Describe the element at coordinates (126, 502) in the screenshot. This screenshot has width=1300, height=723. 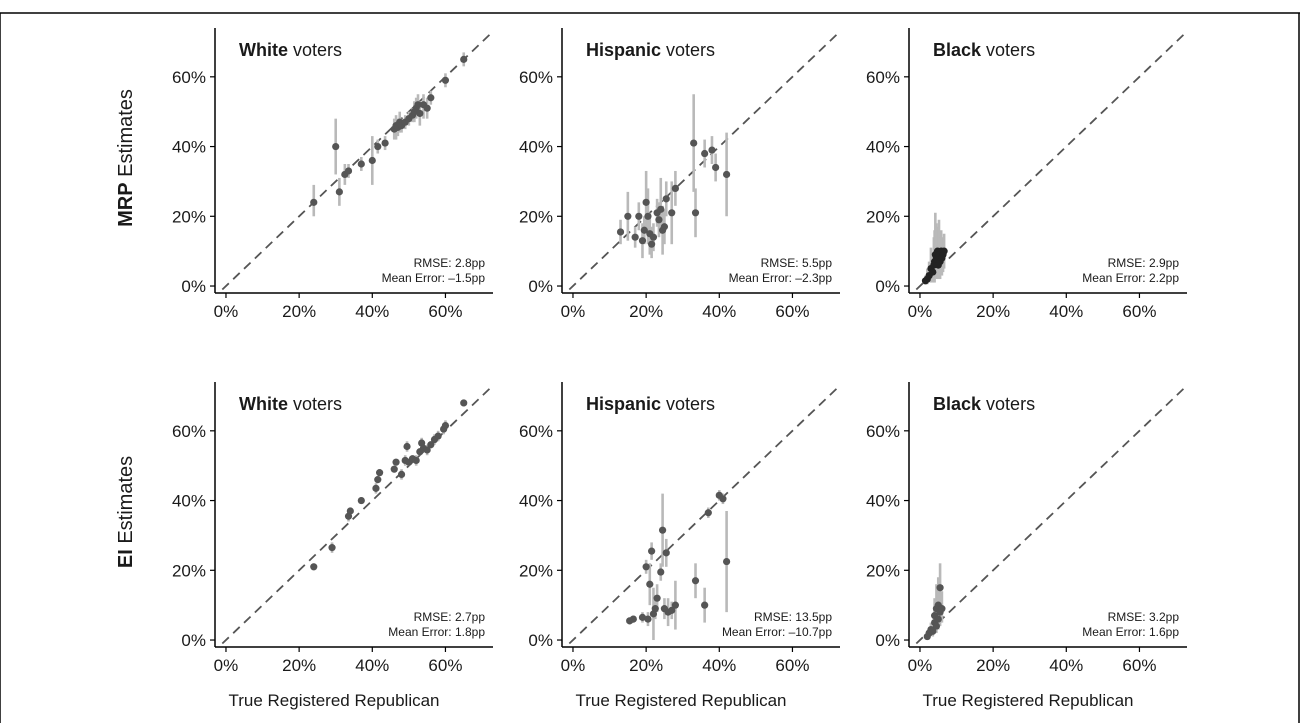
I see `row-label-ei-rest: Estimates` at that location.